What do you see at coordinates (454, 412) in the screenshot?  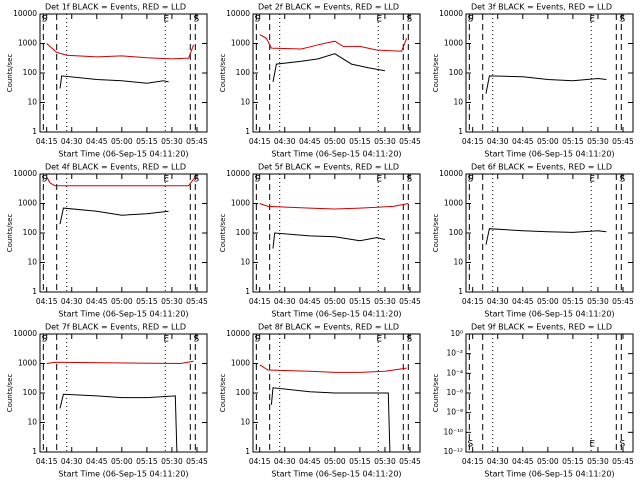 I see `y-tick-label: 10⁻⁸` at bounding box center [454, 412].